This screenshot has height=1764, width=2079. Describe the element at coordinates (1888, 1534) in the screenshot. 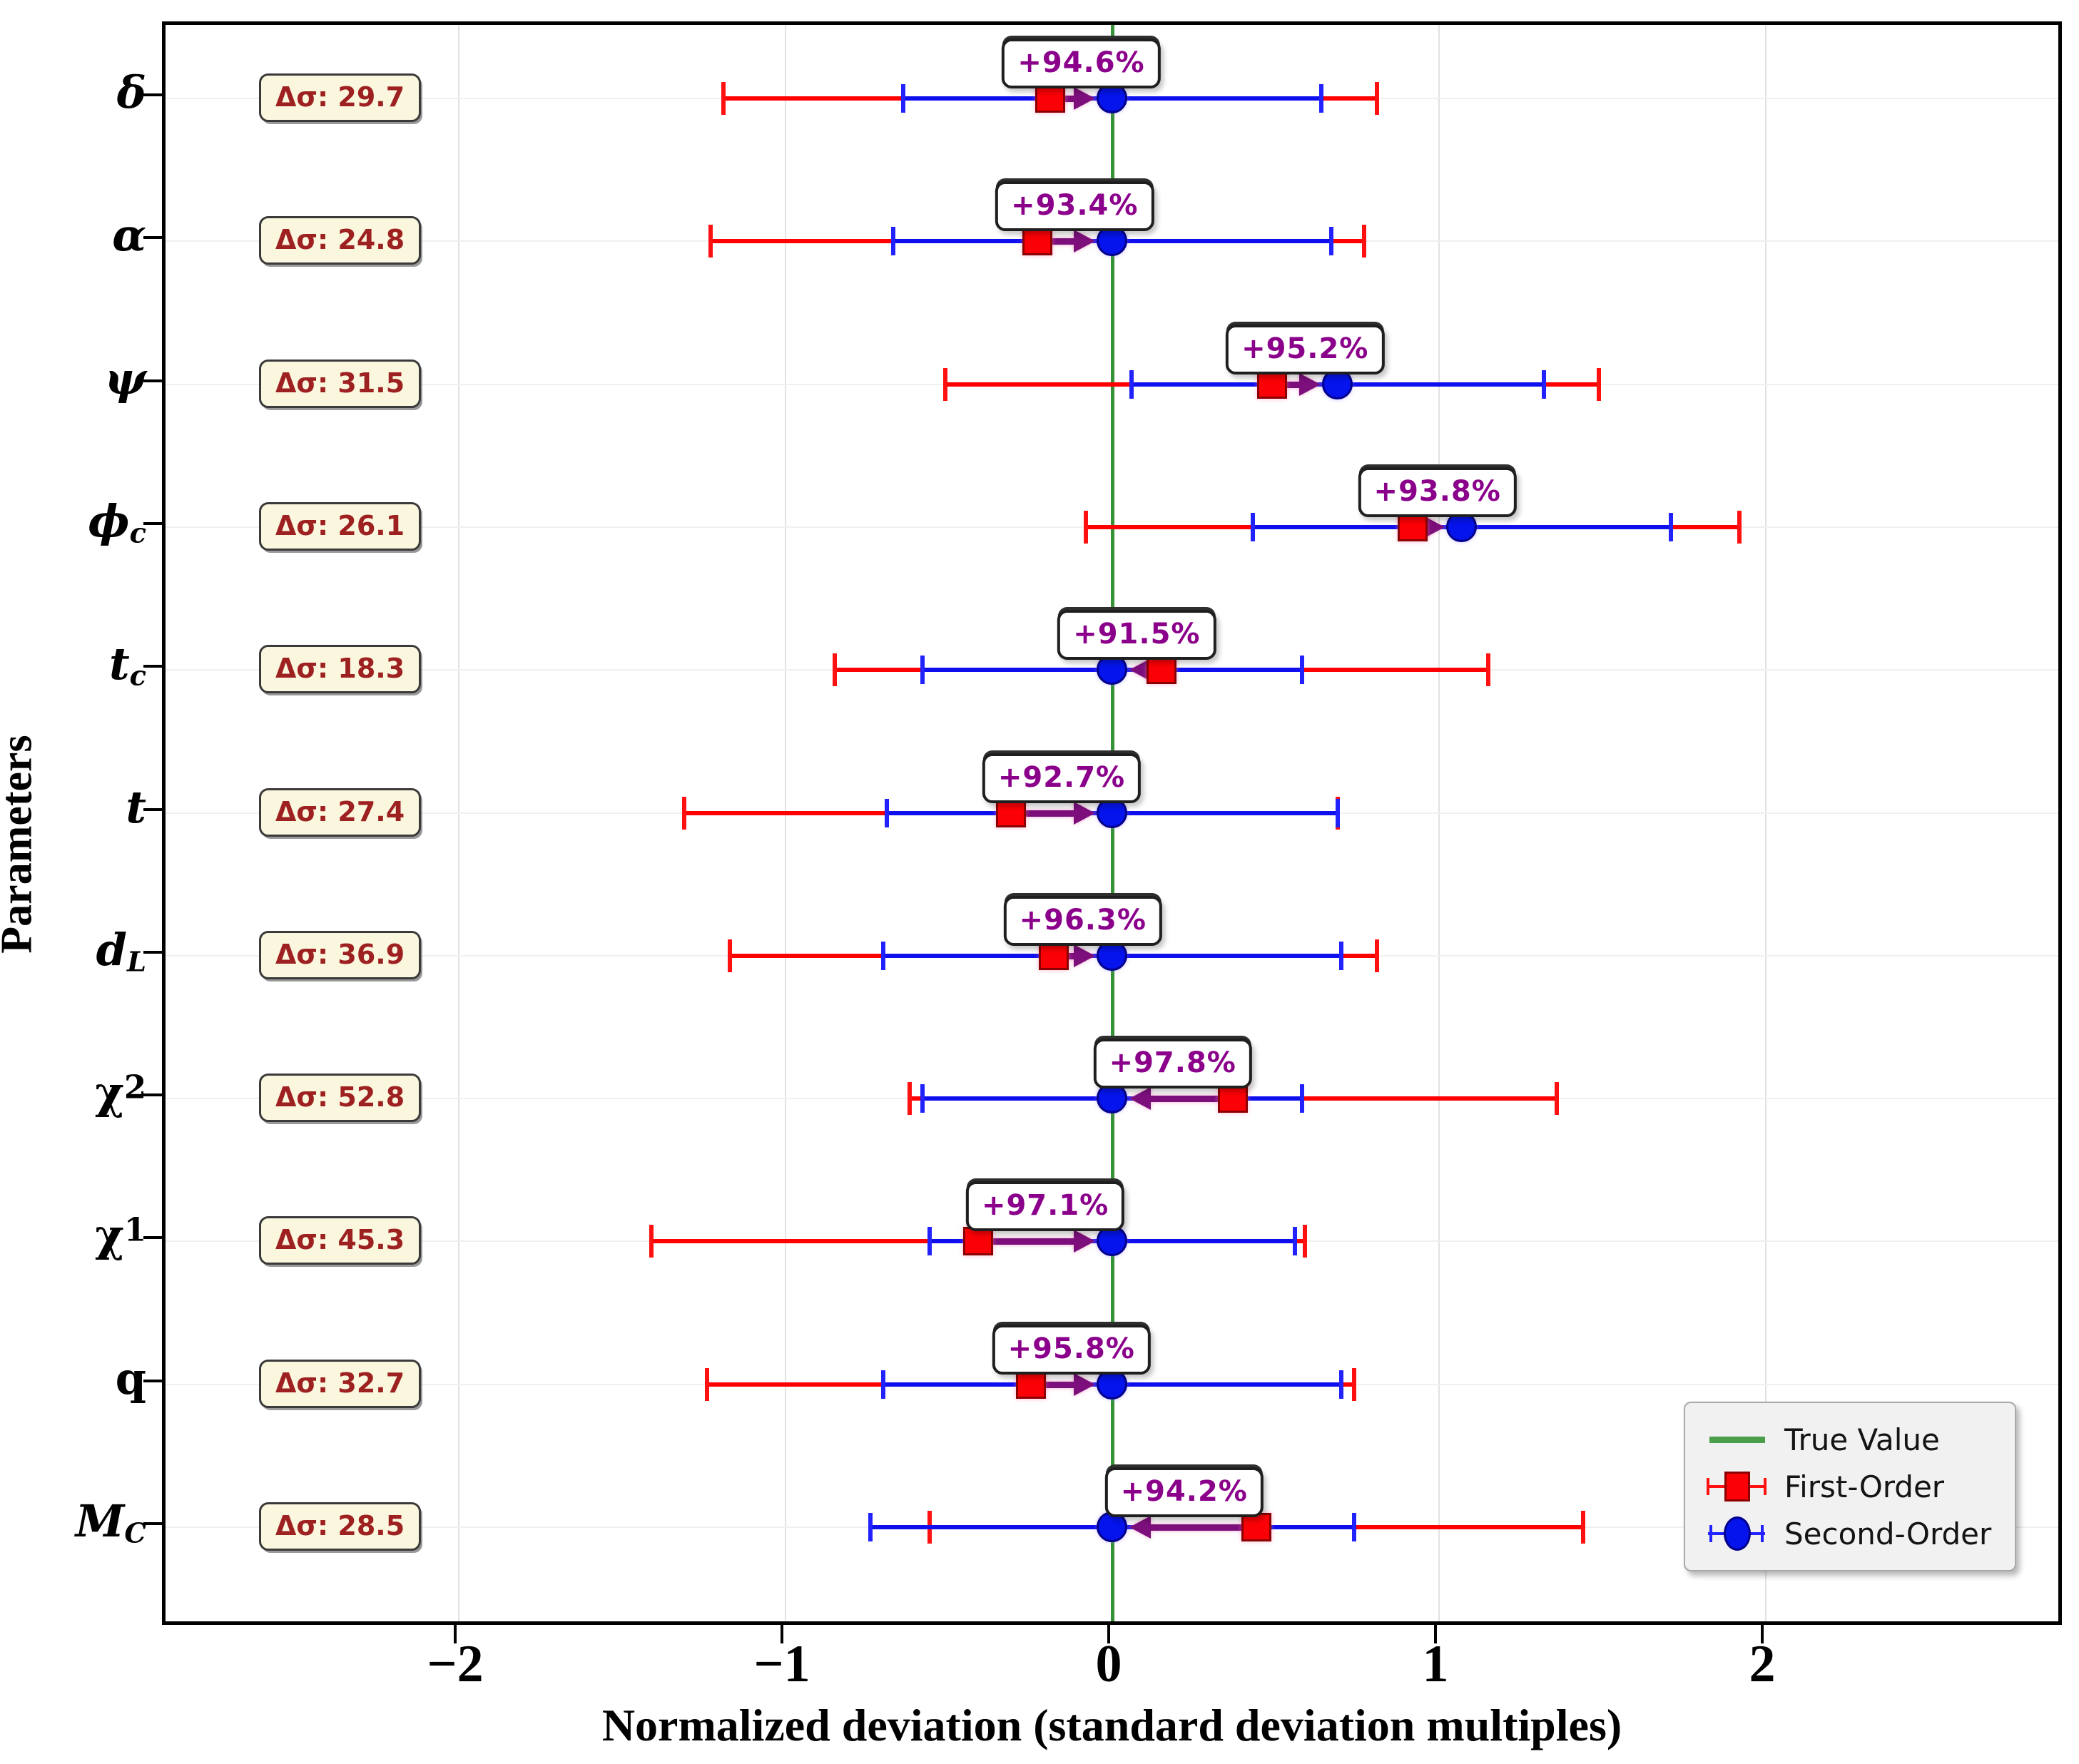

I see `legend-label-second-order: Second-Order` at that location.